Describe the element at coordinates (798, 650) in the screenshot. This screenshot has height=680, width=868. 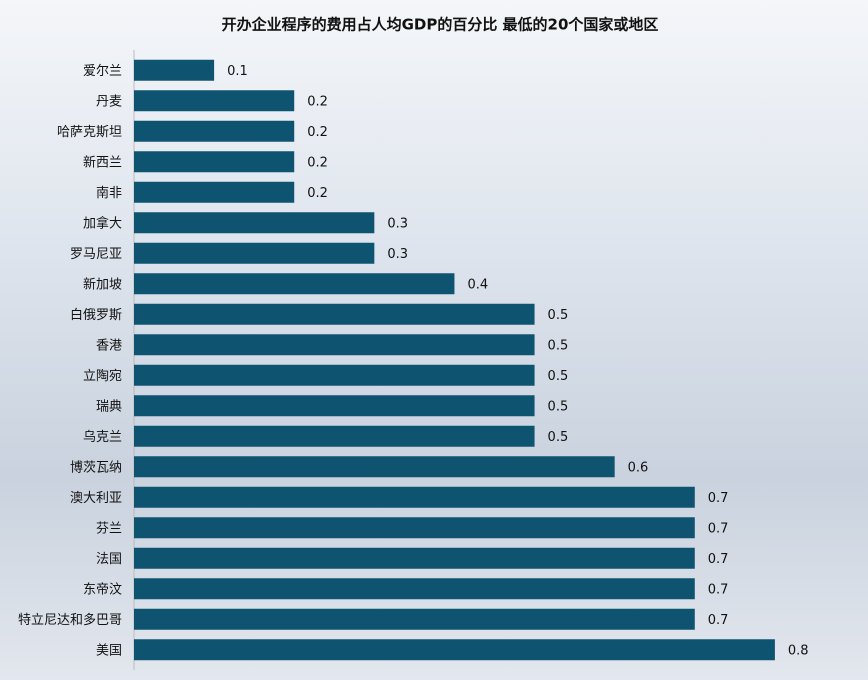
I see `value-label: 0.8` at that location.